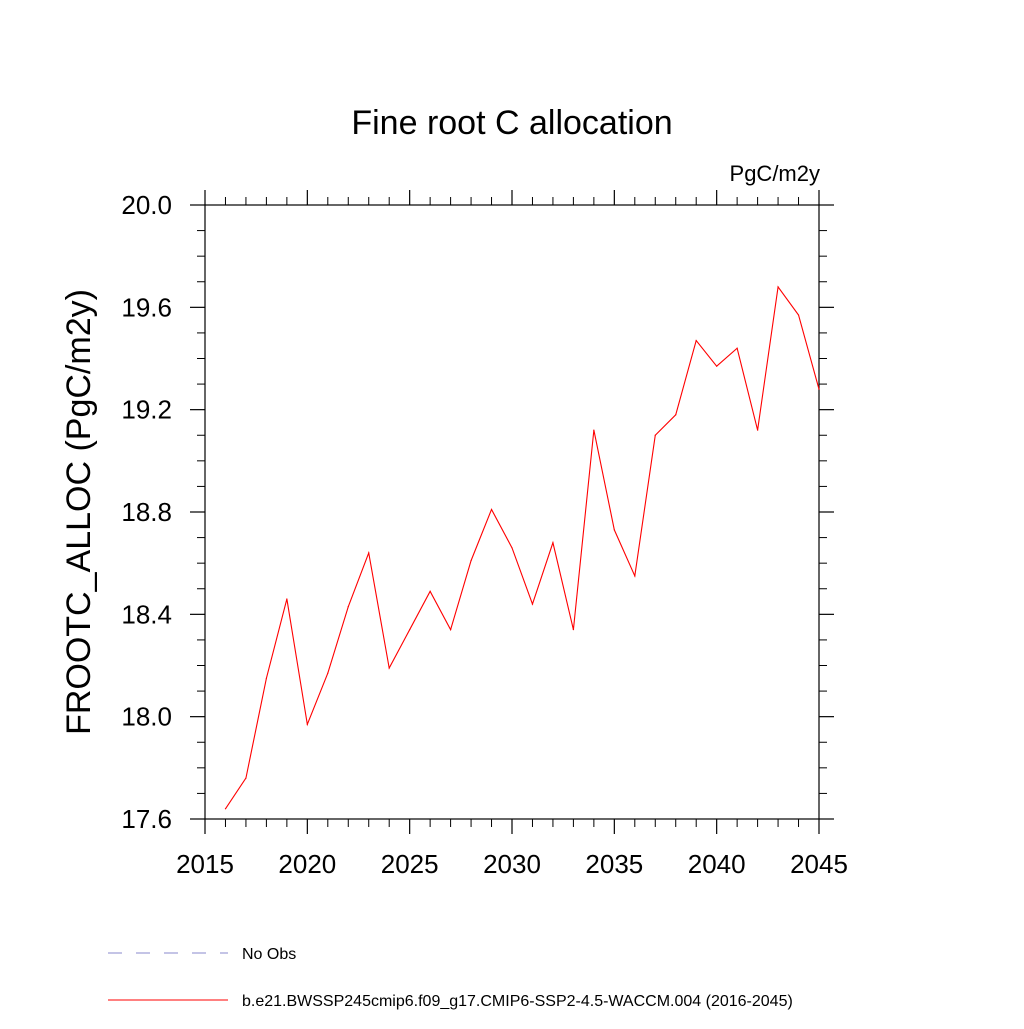  Describe the element at coordinates (511, 123) in the screenshot. I see `chart-title: Fine root C allocation` at that location.